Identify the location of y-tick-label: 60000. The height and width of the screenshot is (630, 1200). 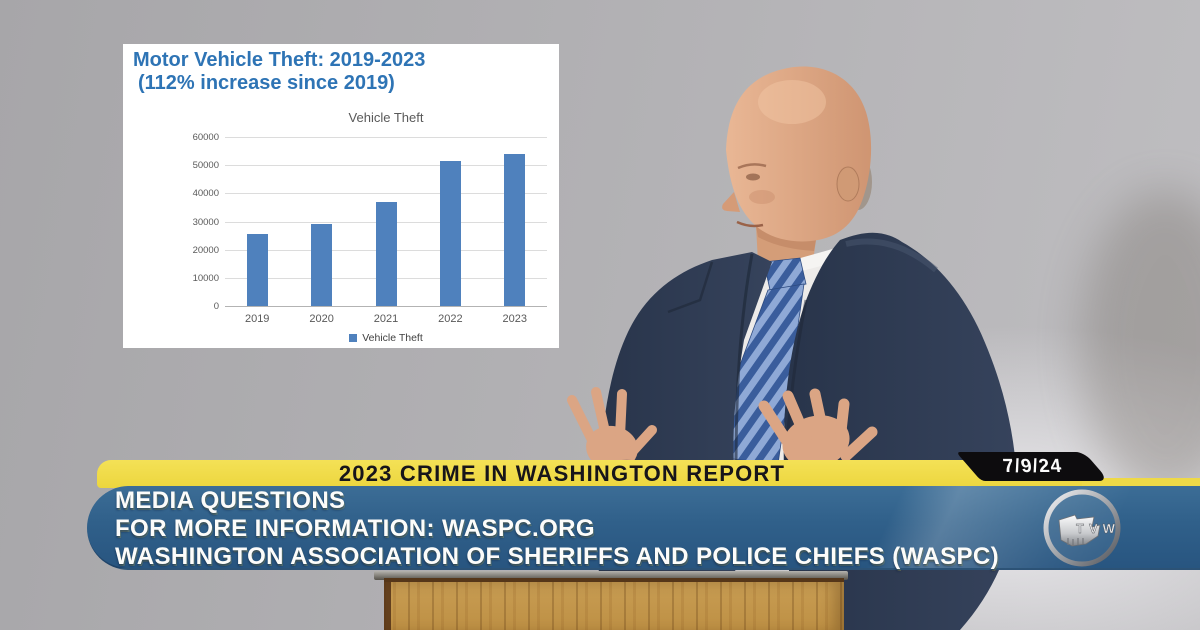
(205, 137).